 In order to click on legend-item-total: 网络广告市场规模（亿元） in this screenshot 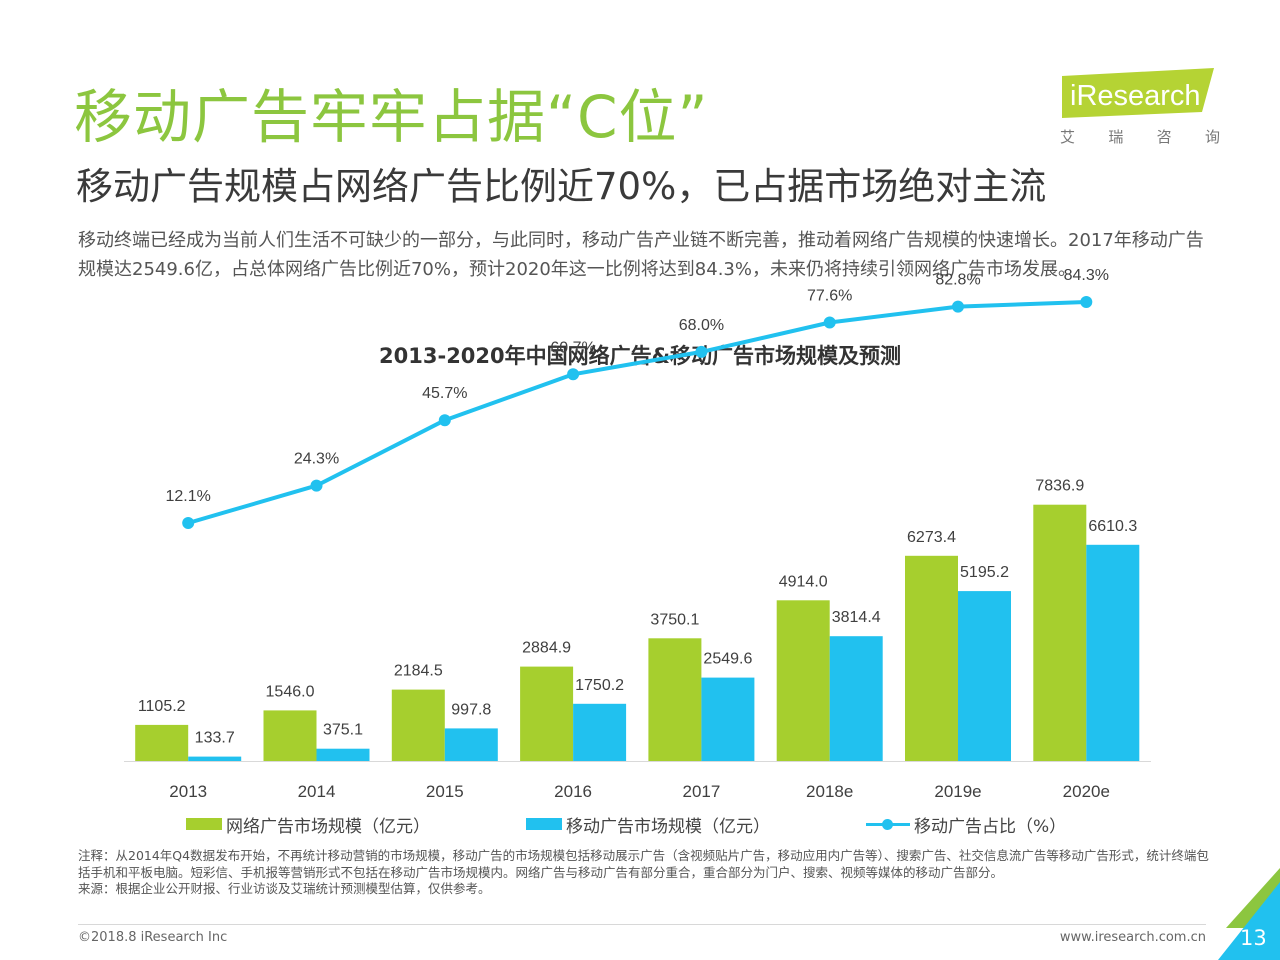, I will do `click(308, 824)`.